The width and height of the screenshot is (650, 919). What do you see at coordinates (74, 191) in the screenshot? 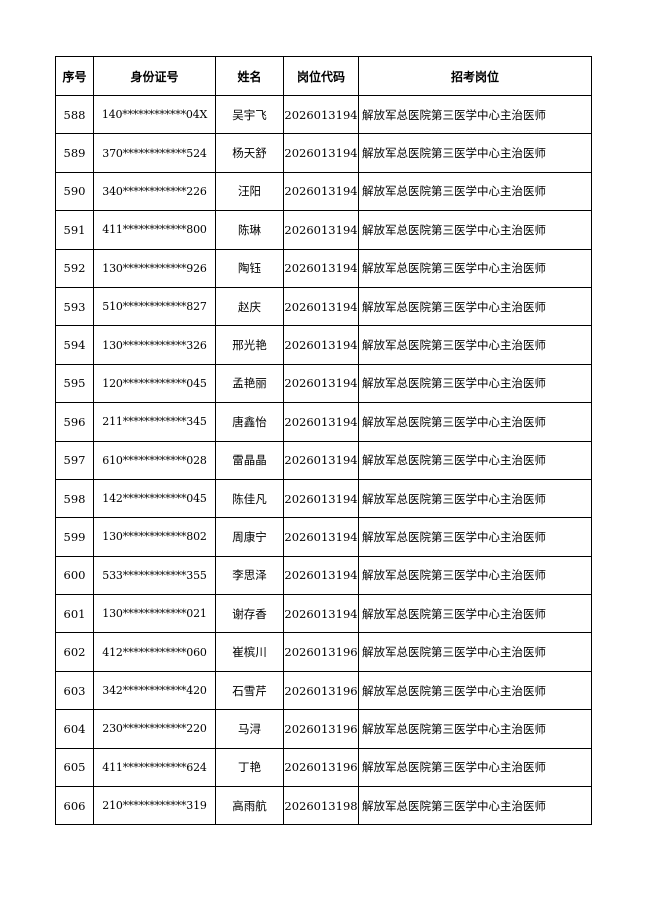
I see `cell-index: 590` at bounding box center [74, 191].